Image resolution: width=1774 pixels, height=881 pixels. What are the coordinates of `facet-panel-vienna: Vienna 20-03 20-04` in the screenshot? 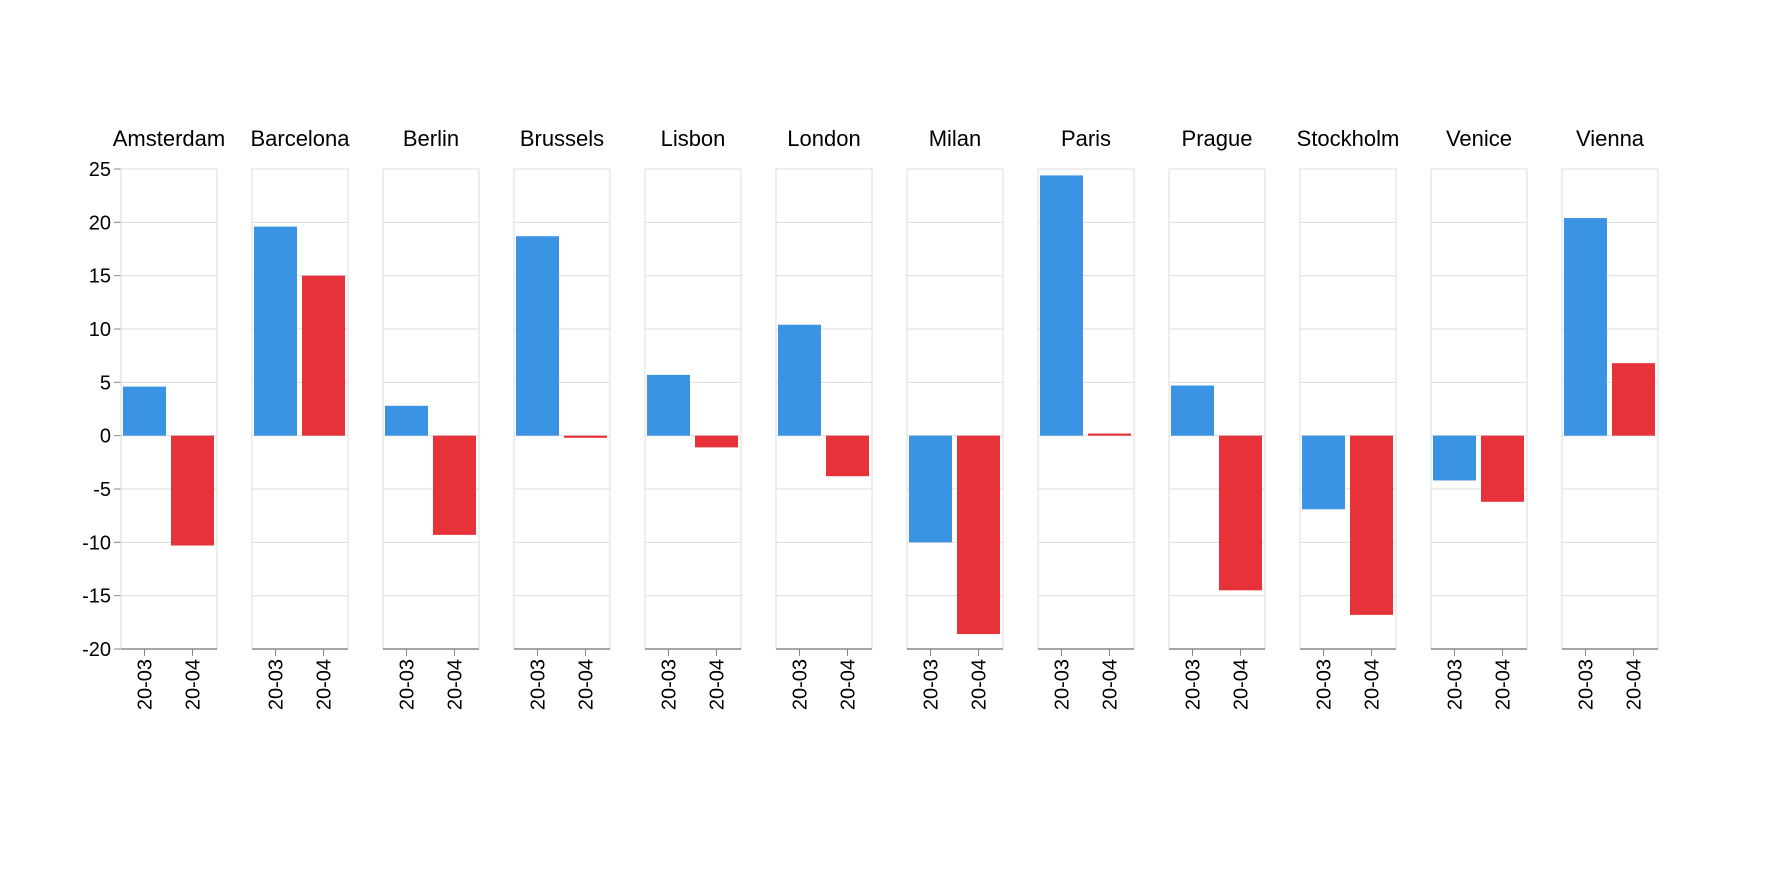 It's located at (1610, 418).